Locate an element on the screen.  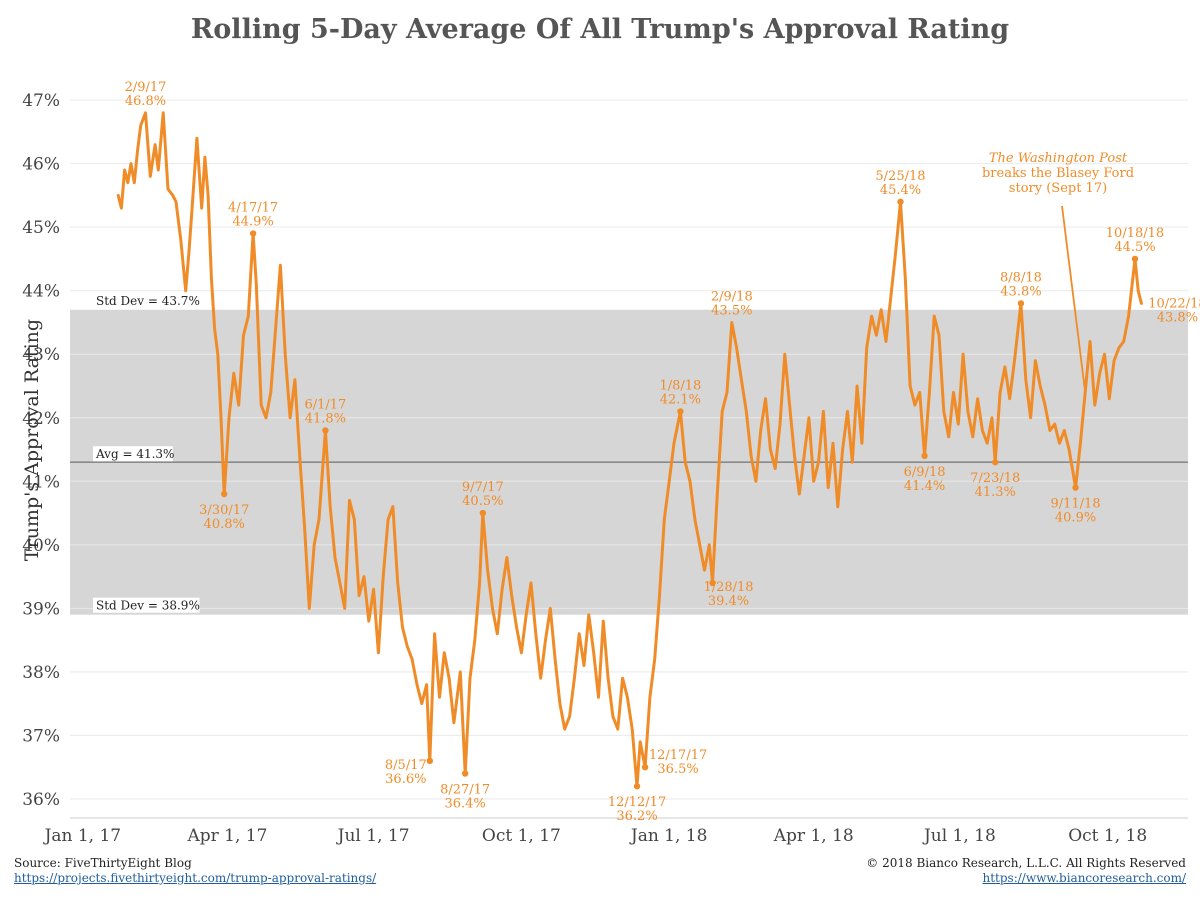
x-tick-label: Apr 1, 17 is located at coordinates (226, 836).